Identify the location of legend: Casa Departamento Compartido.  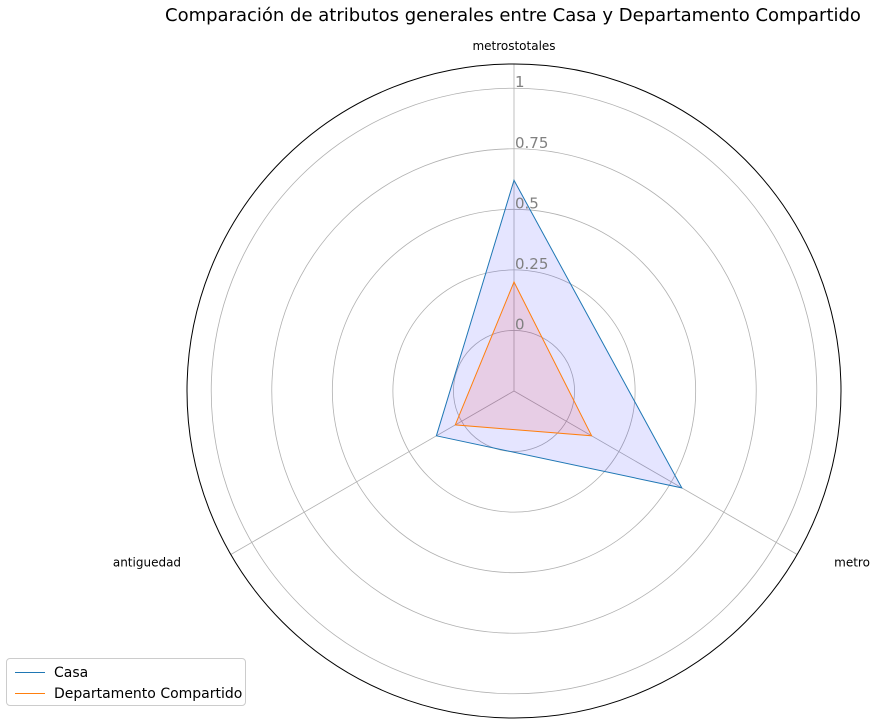
(126, 682).